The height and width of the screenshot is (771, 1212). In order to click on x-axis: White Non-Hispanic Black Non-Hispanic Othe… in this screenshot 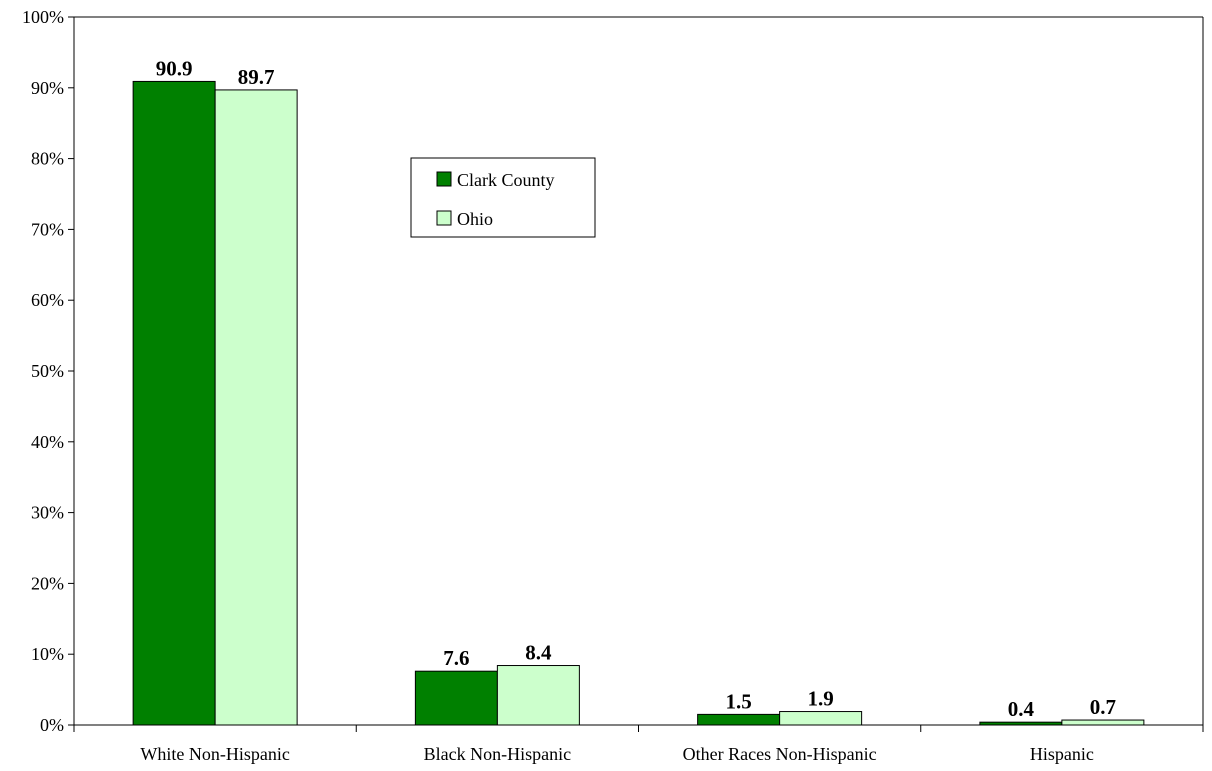, I will do `click(638, 744)`.